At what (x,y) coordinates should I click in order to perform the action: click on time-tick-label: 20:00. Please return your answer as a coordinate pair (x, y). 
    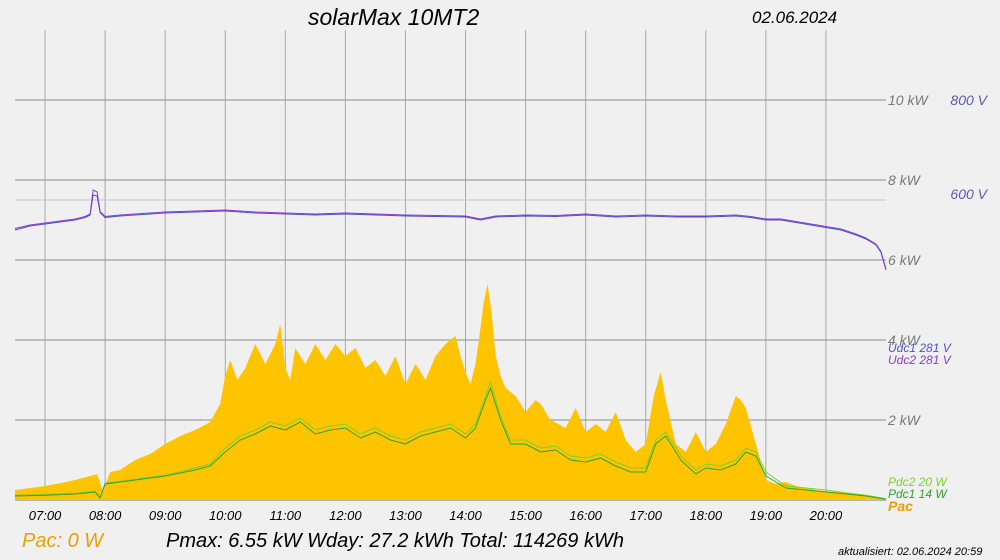
    Looking at the image, I should click on (826, 515).